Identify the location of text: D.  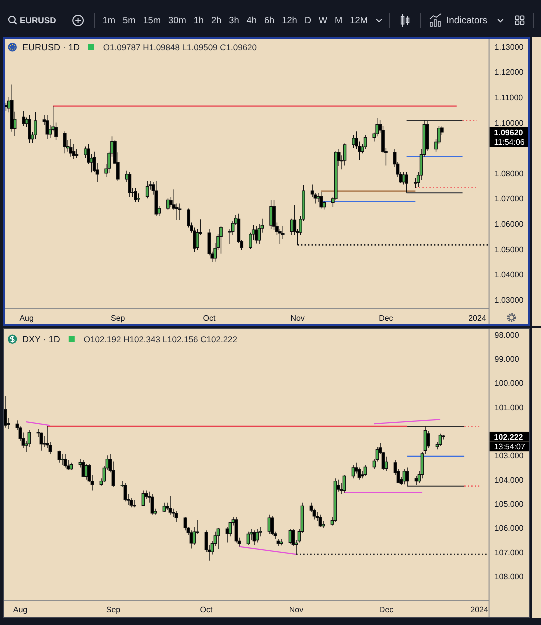
(308, 21).